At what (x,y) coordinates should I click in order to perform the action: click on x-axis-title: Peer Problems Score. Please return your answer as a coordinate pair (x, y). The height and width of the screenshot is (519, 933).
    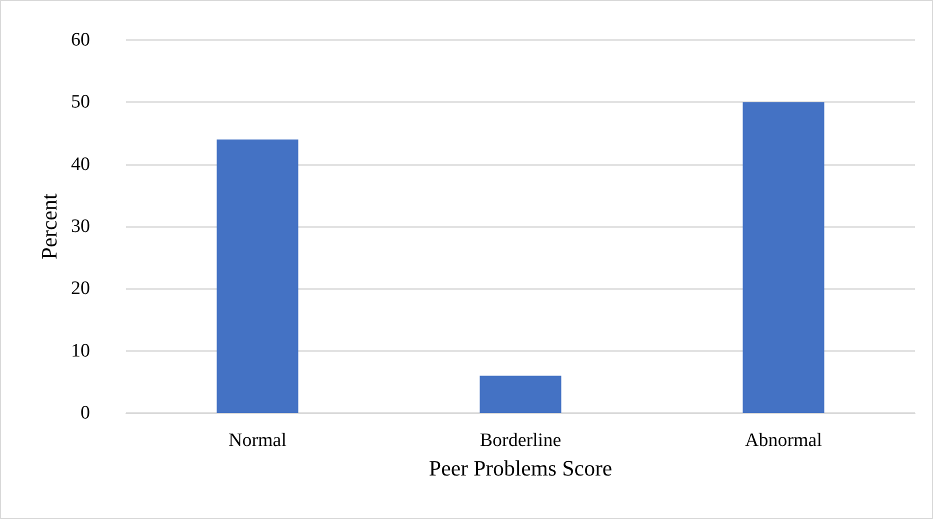
    Looking at the image, I should click on (520, 468).